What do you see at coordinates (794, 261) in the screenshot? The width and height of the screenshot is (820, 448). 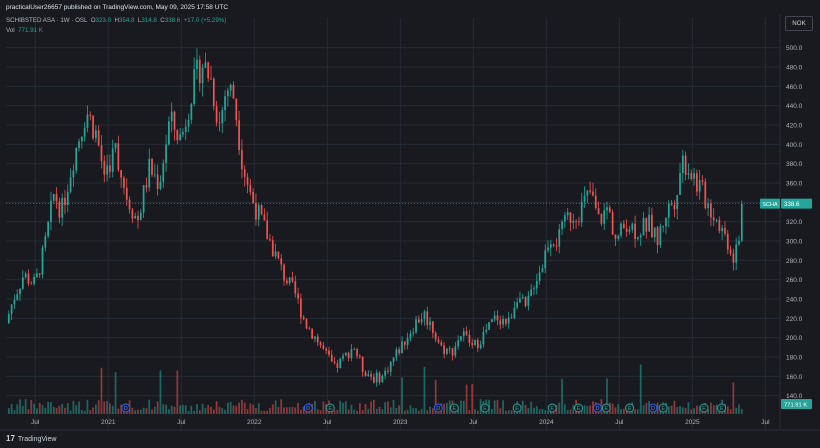 I see `y-tick-label: 280.0` at bounding box center [794, 261].